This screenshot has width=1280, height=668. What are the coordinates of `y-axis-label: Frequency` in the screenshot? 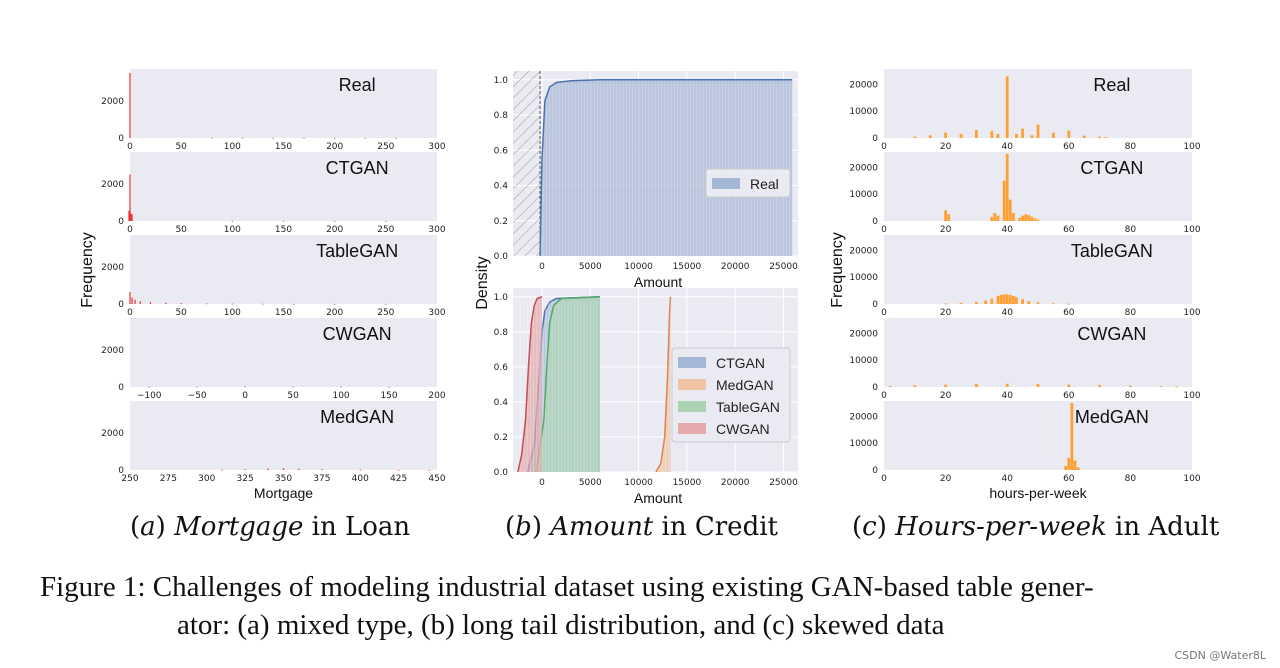 It's located at (87, 270).